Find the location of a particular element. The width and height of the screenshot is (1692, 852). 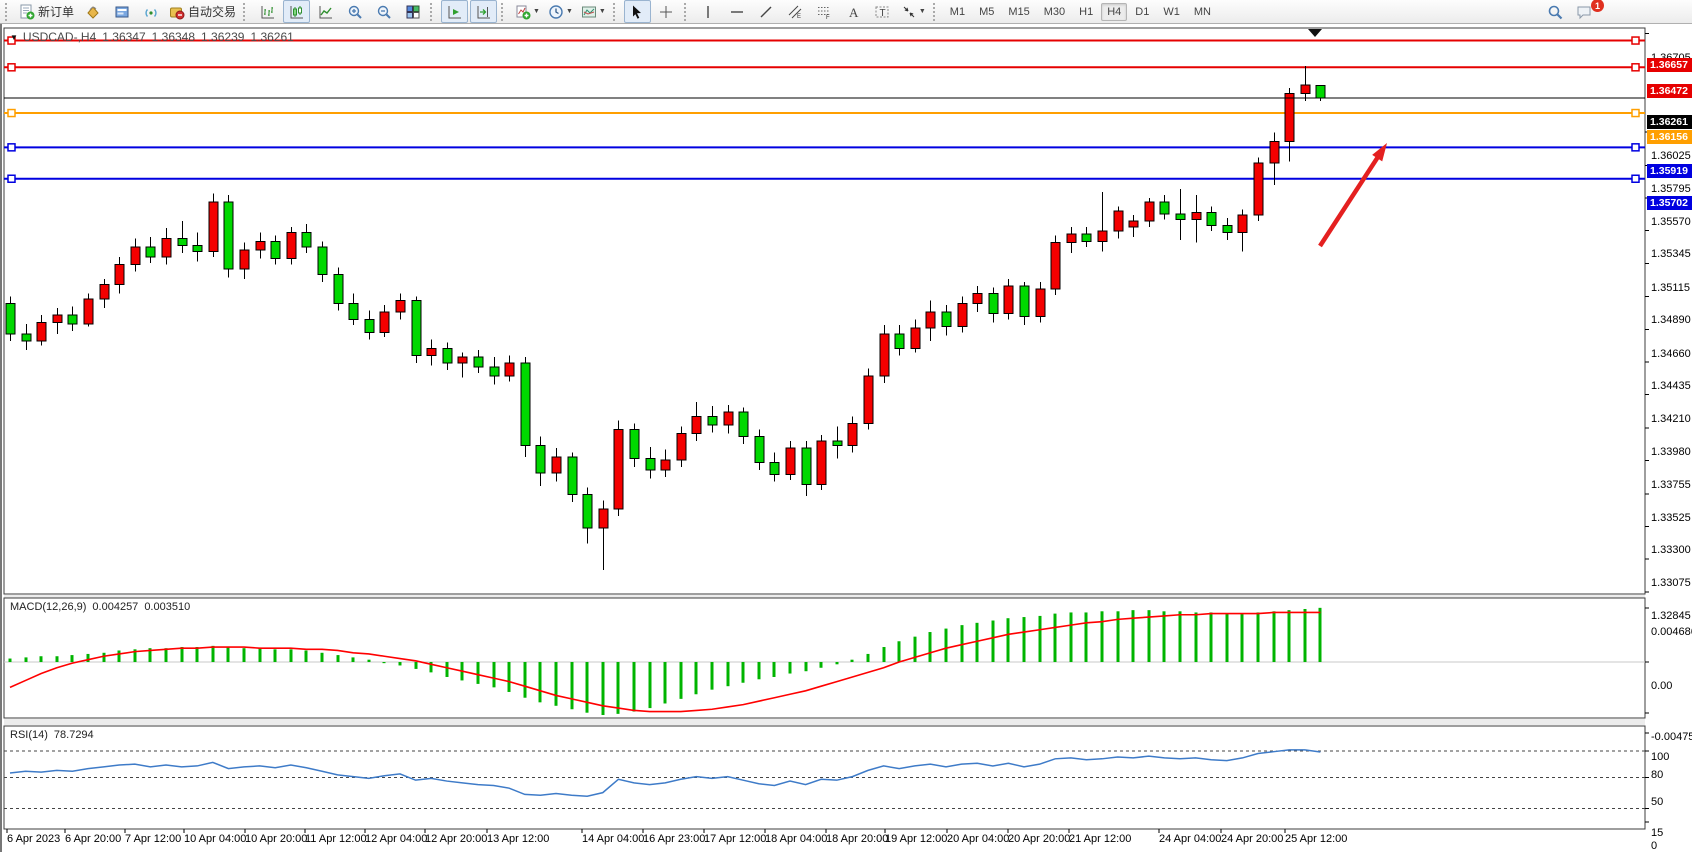

chart-low-value: 1.36239 is located at coordinates (223, 37).